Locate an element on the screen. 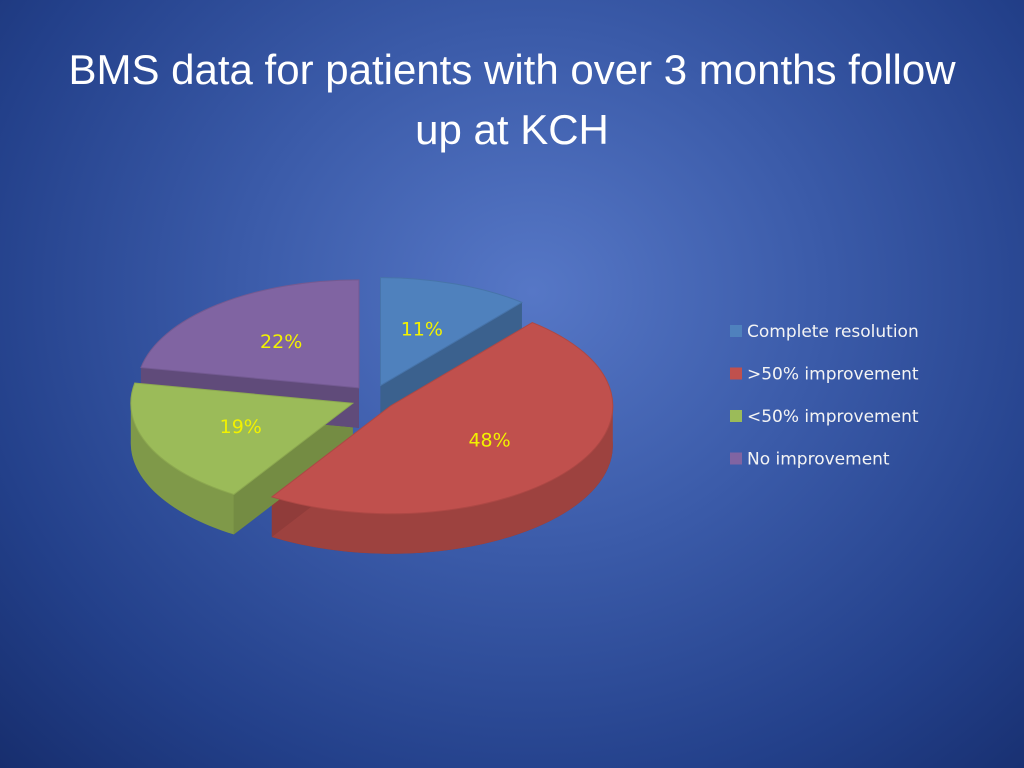 Image resolution: width=1024 pixels, height=768 pixels. data-label: 22% is located at coordinates (281, 342).